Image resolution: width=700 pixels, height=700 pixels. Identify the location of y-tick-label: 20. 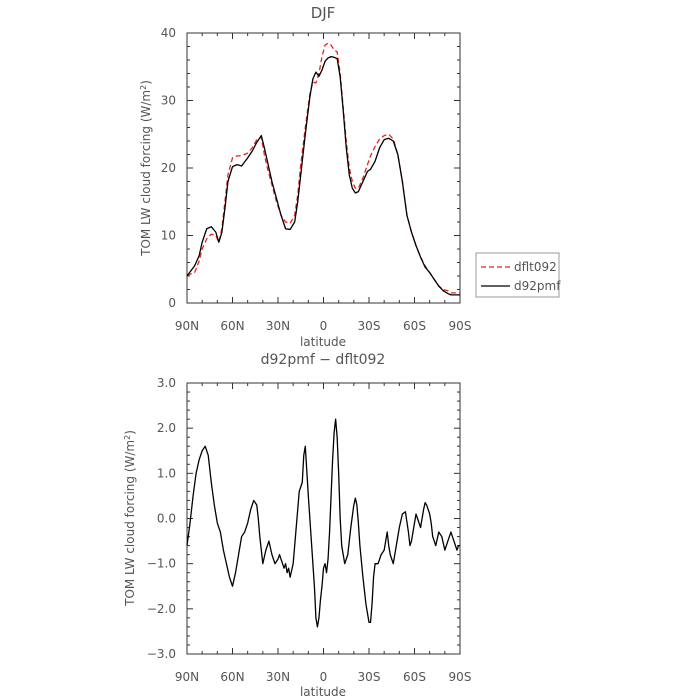
(168, 168).